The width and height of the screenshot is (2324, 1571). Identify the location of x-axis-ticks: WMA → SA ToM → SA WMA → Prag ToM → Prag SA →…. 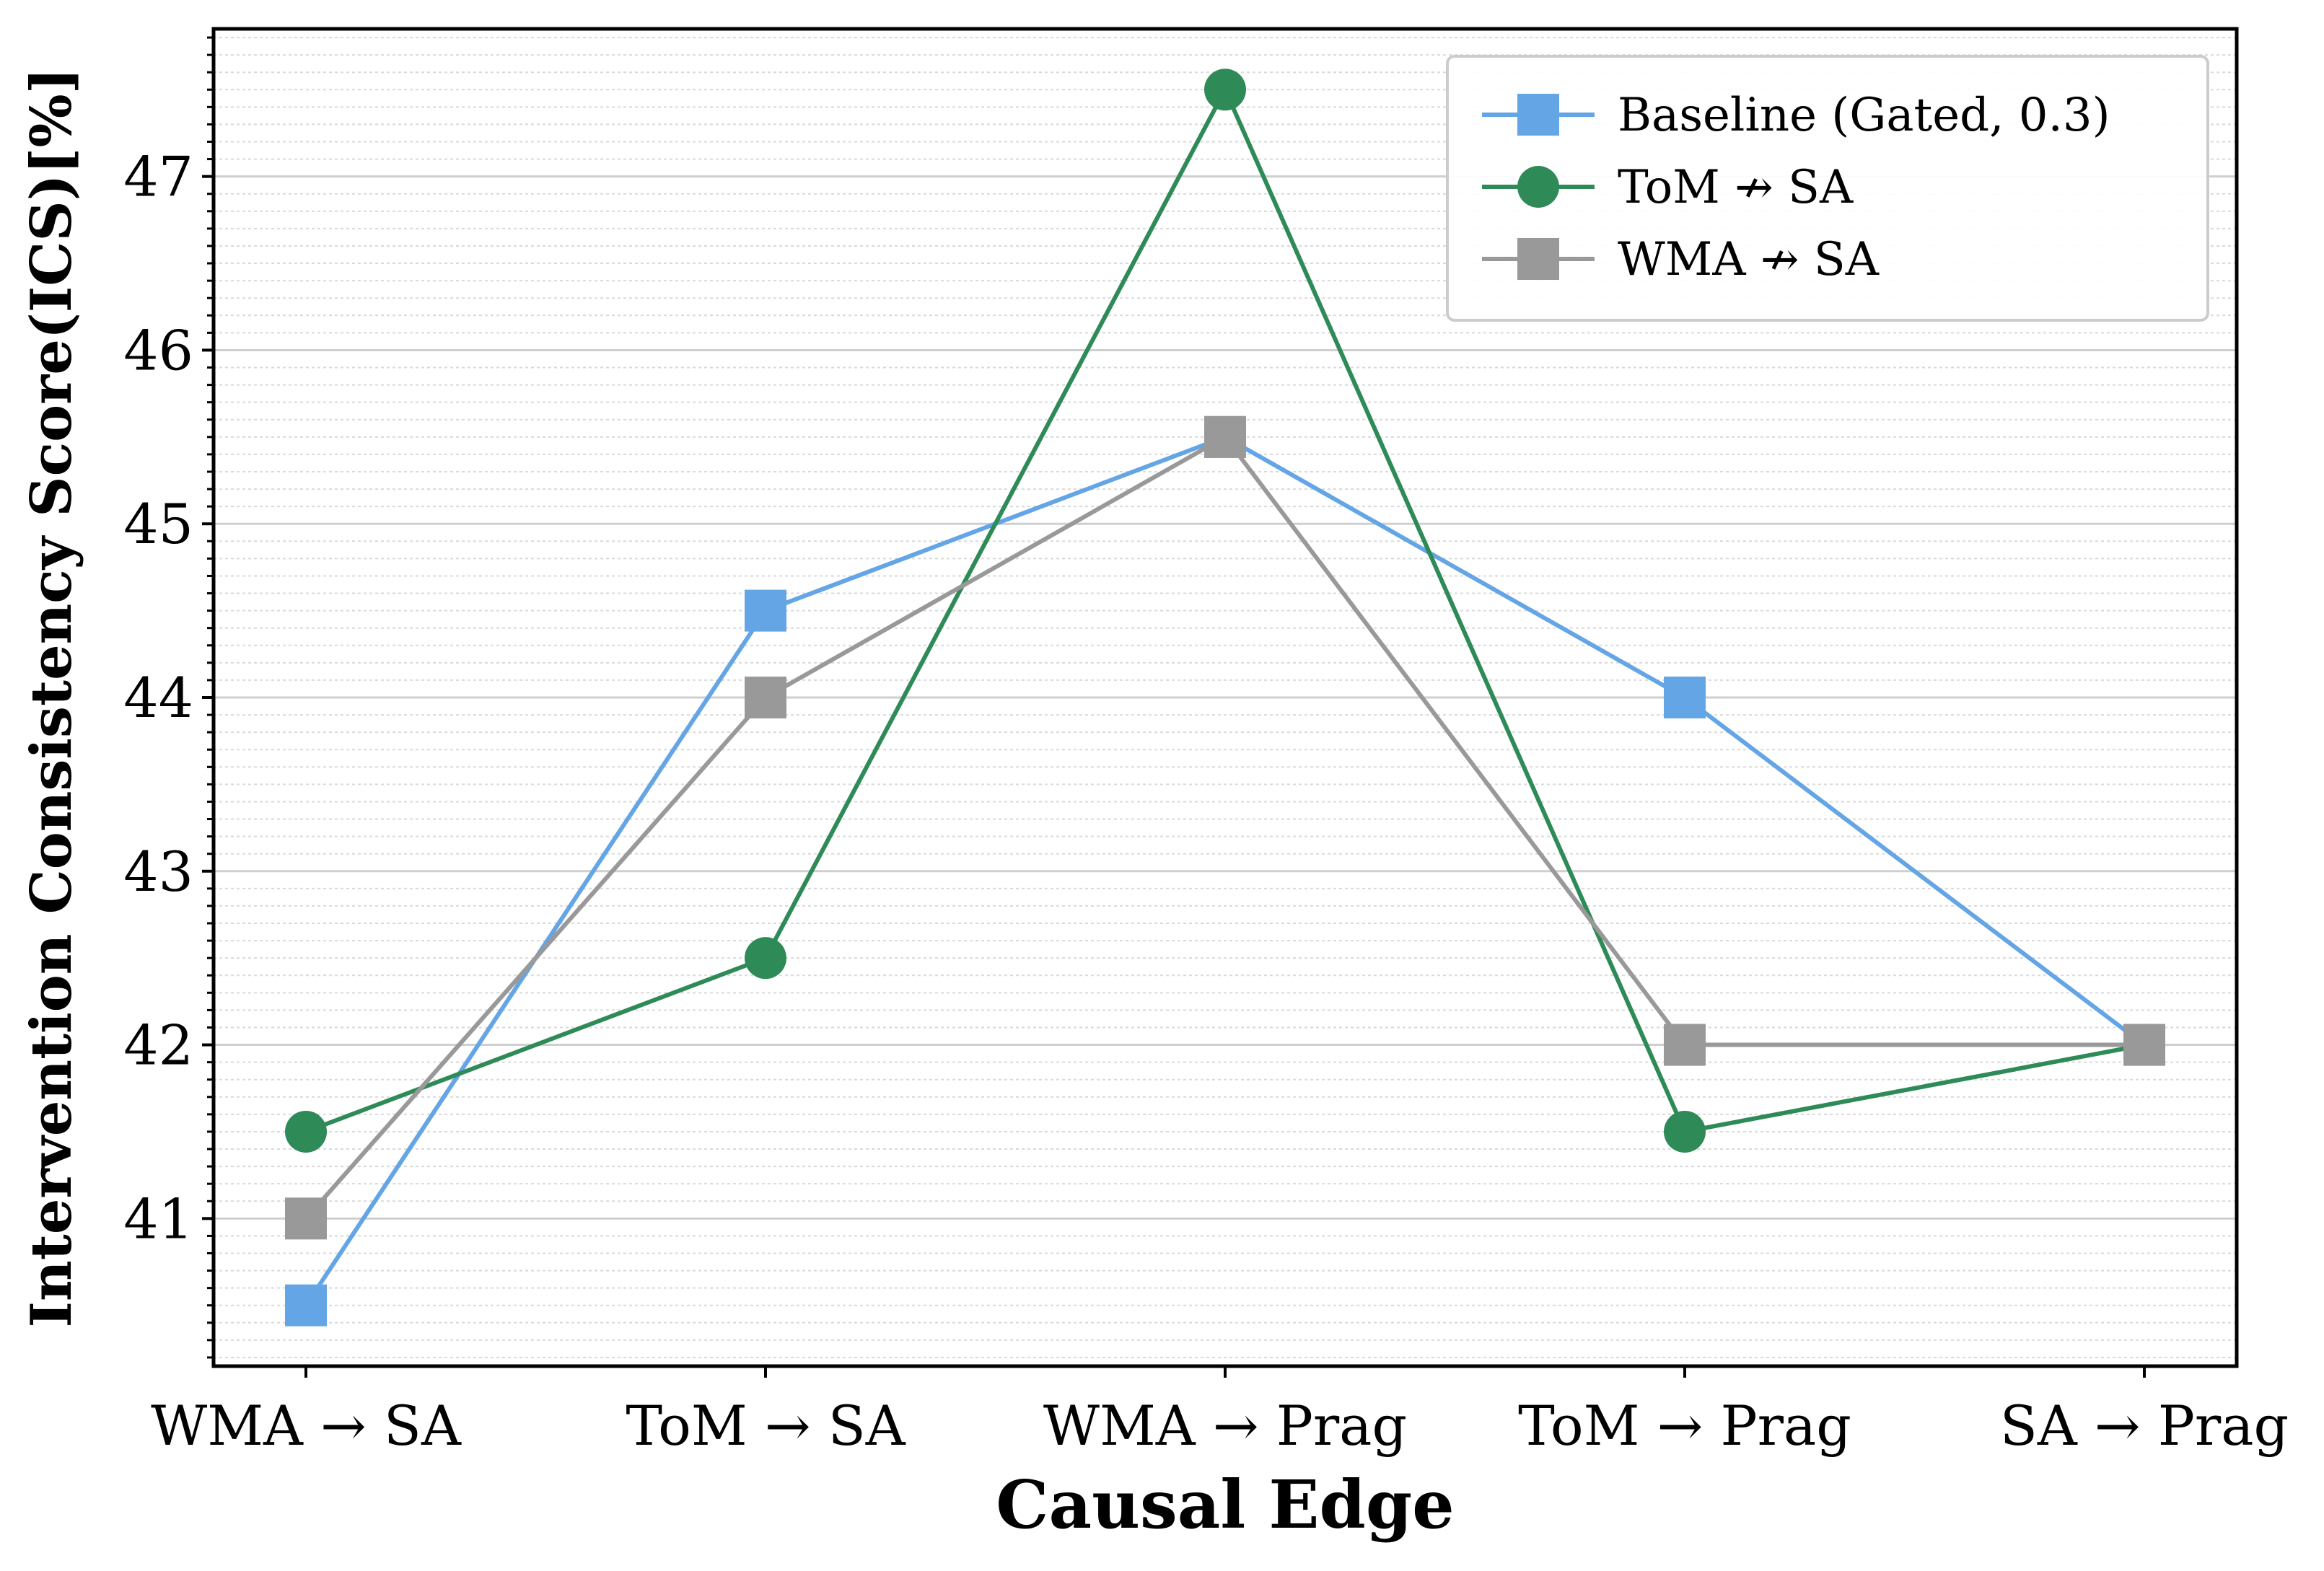
(1220, 1412).